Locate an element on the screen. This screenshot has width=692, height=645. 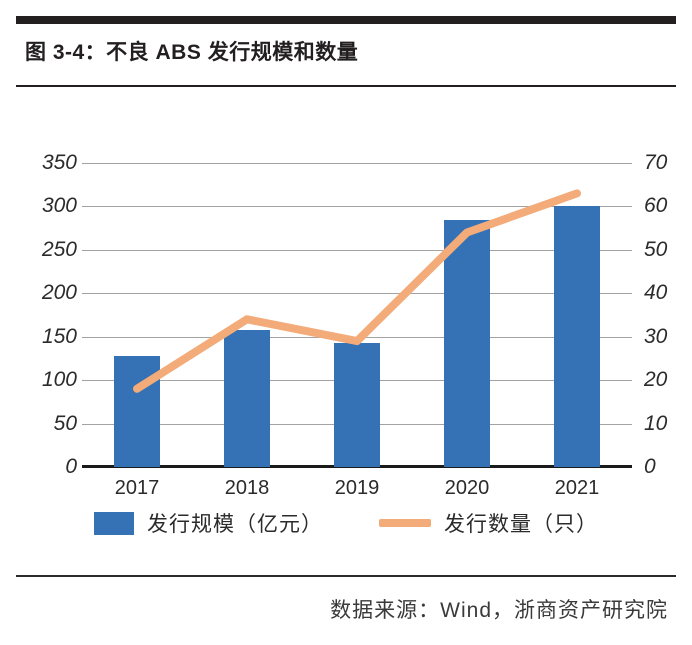
legend: 发行规模（亿元） 发行数量（只） is located at coordinates (346, 523).